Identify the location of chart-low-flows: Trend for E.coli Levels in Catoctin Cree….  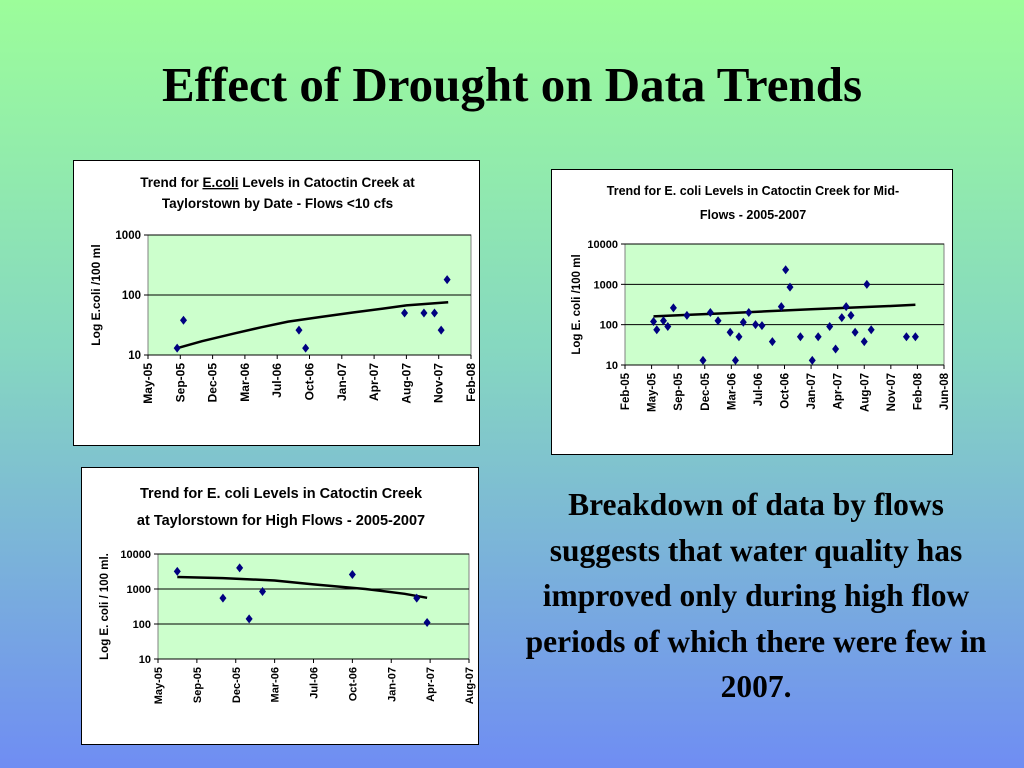
(276, 303).